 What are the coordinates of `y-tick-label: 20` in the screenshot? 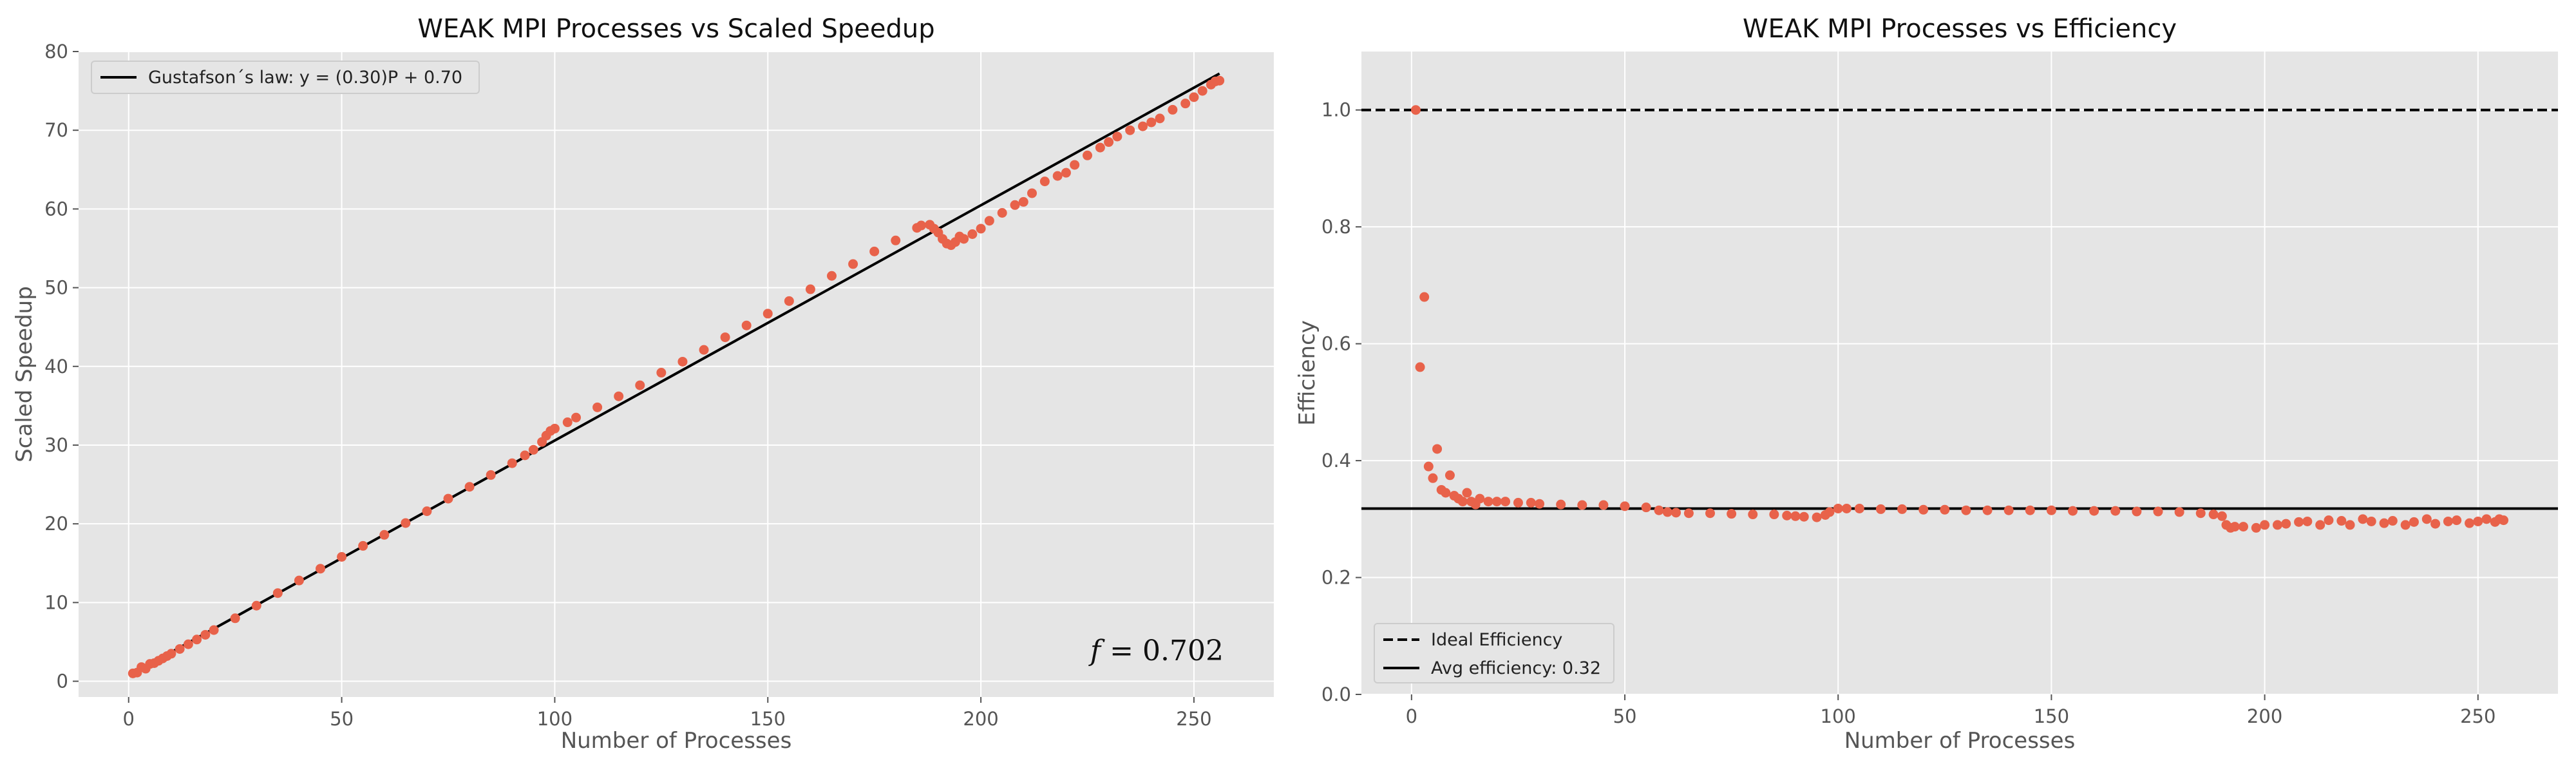 It's located at (56, 524).